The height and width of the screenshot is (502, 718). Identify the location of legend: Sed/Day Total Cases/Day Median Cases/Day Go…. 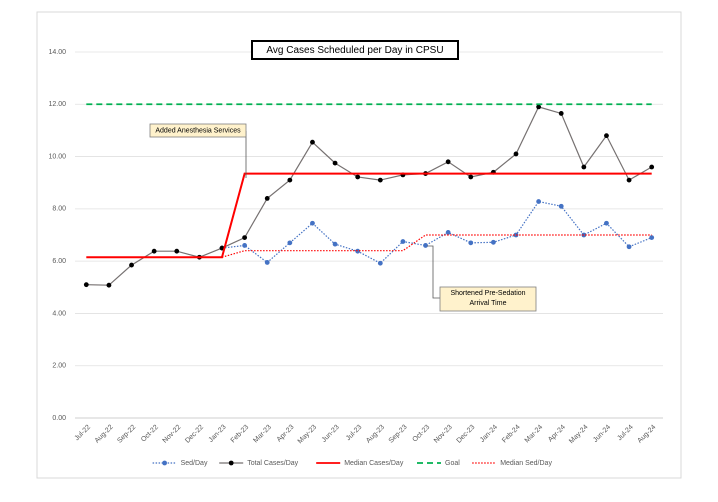
(352, 463).